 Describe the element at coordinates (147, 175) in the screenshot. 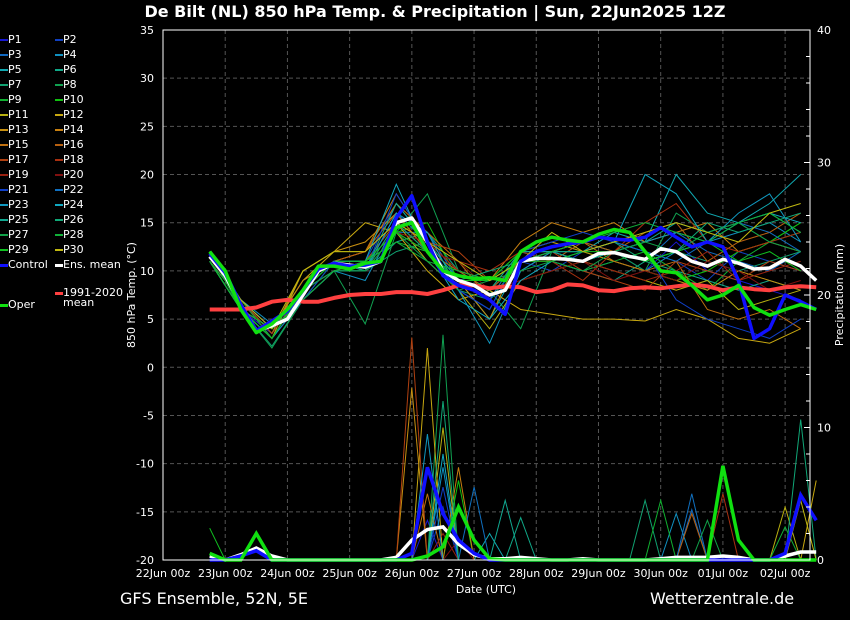

I see `y-tick-label: 20` at that location.